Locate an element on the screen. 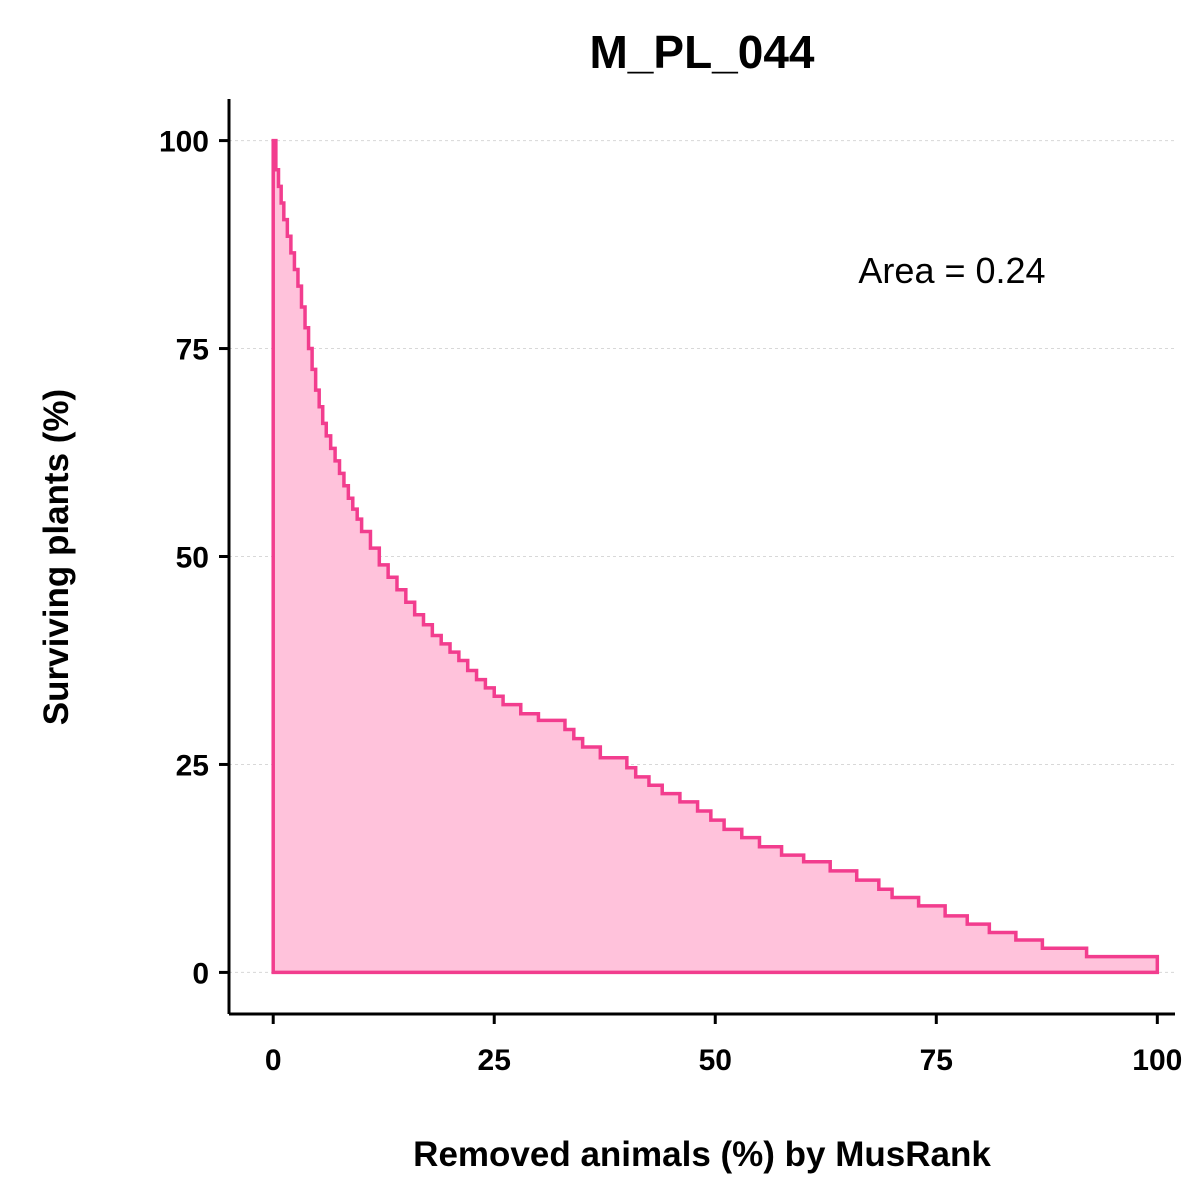  chart-title: M_PL_044 is located at coordinates (701, 52).